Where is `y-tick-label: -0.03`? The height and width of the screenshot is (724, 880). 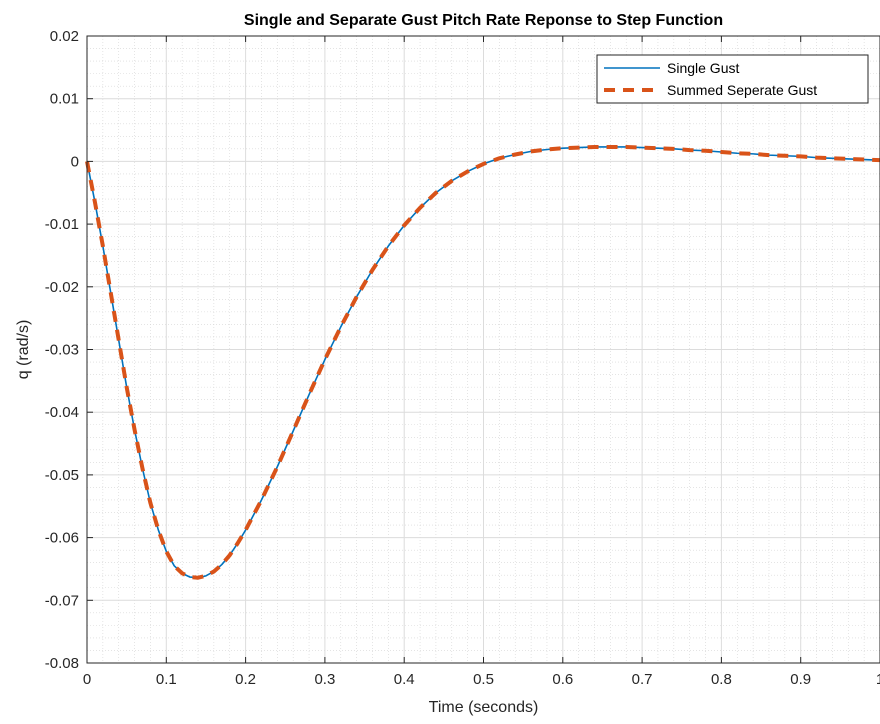 y-tick-label: -0.03 is located at coordinates (62, 350).